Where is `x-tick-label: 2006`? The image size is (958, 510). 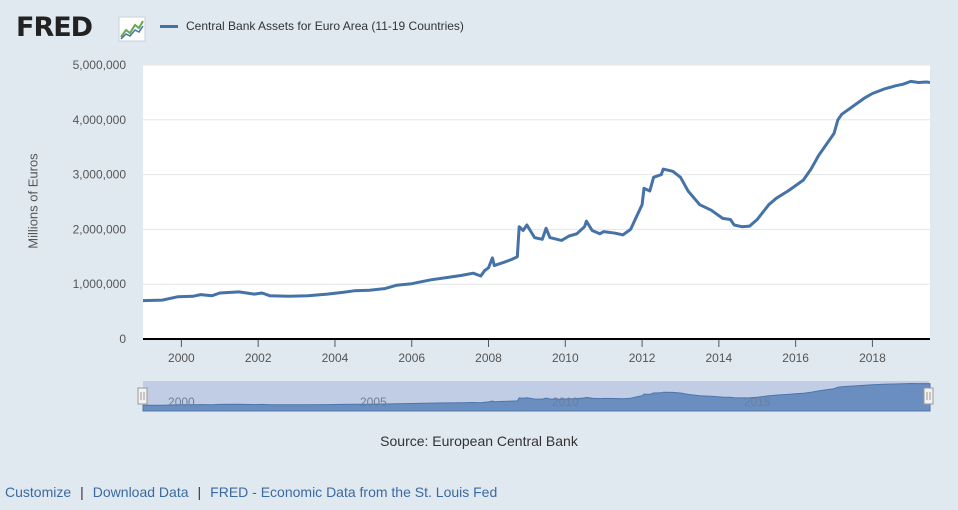
x-tick-label: 2006 is located at coordinates (411, 358).